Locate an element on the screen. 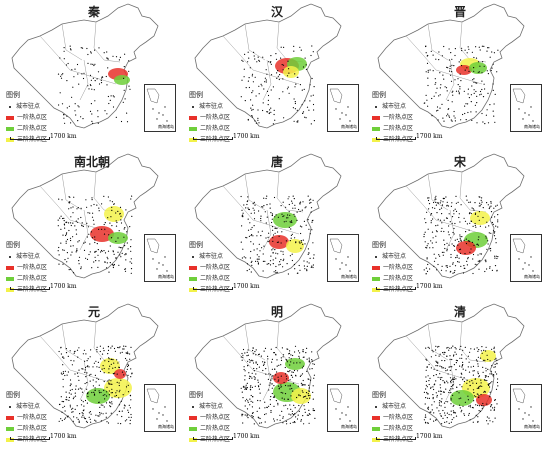  south-china-sea-inset: 南海诸岛 is located at coordinates (526, 108).